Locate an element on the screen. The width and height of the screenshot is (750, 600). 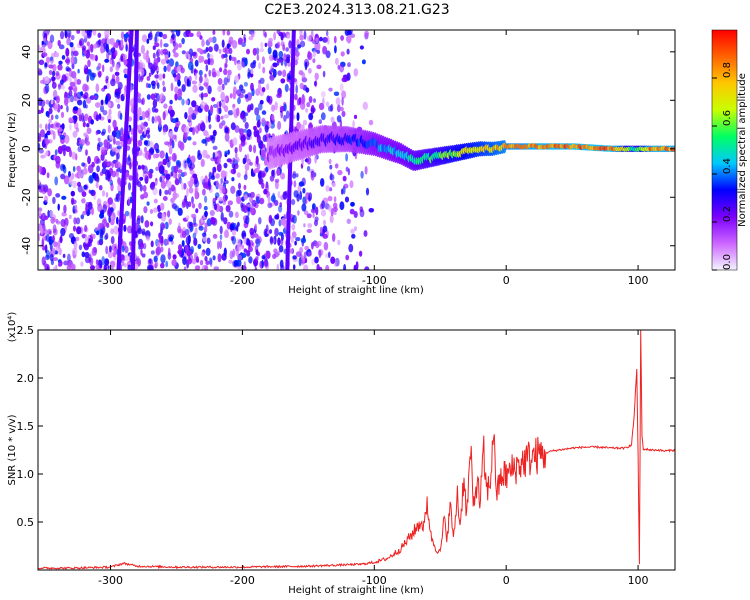
x-tick-label: 100 is located at coordinates (638, 580).